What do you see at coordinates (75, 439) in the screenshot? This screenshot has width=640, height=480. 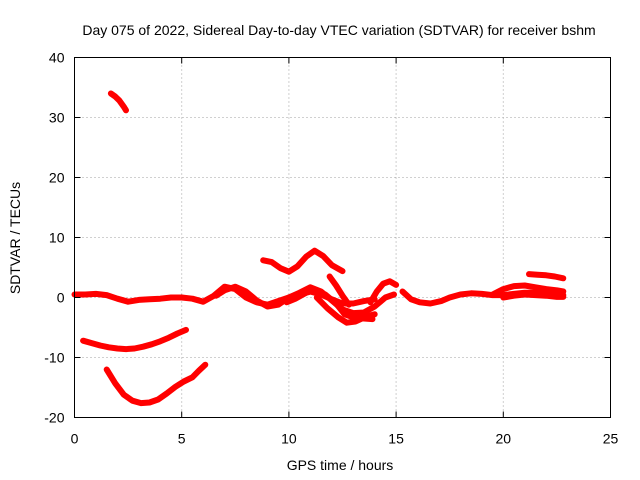 I see `x-tick-label: 0` at bounding box center [75, 439].